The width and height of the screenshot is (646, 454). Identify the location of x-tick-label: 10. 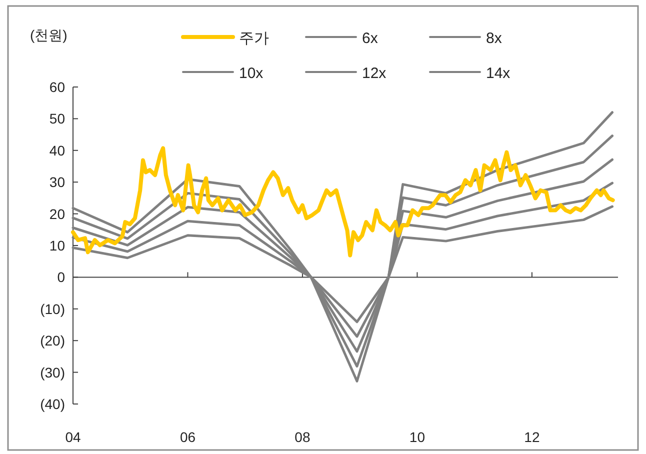
(417, 437).